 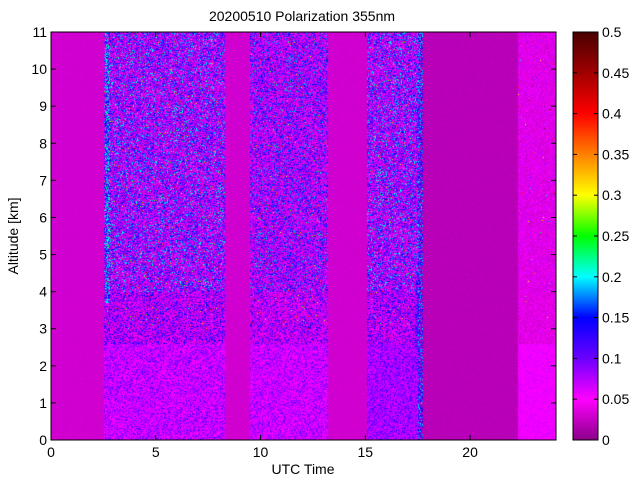 I want to click on colorbar-tick-label: 0, so click(x=606, y=440).